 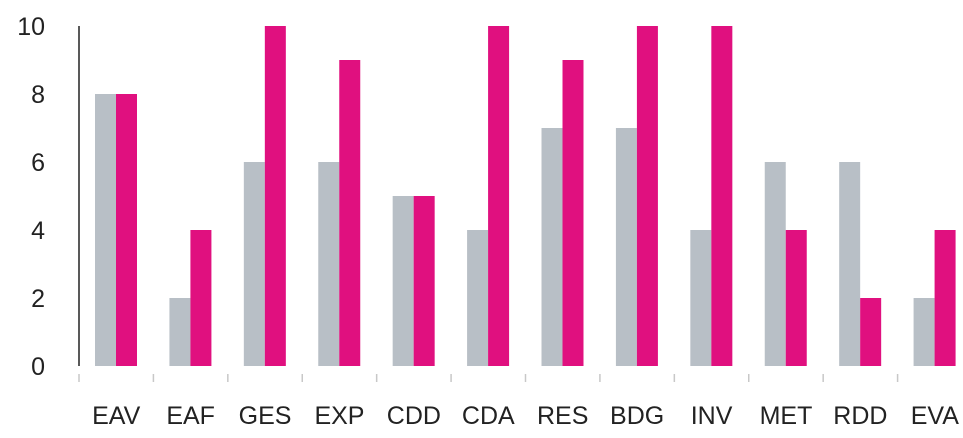 What do you see at coordinates (38, 367) in the screenshot?
I see `y-tick-label: 0` at bounding box center [38, 367].